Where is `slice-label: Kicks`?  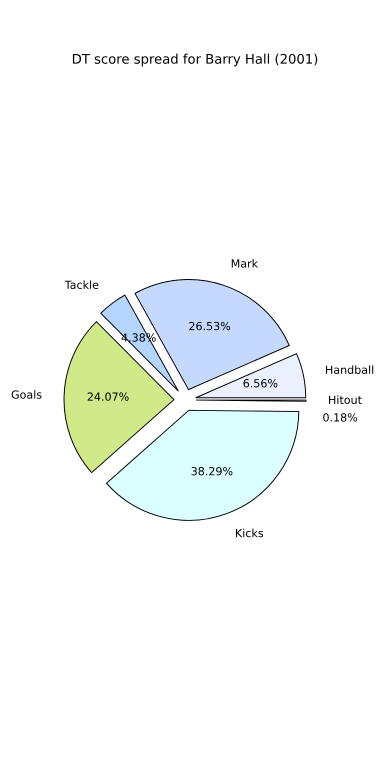
slice-label: Kicks is located at coordinates (250, 533).